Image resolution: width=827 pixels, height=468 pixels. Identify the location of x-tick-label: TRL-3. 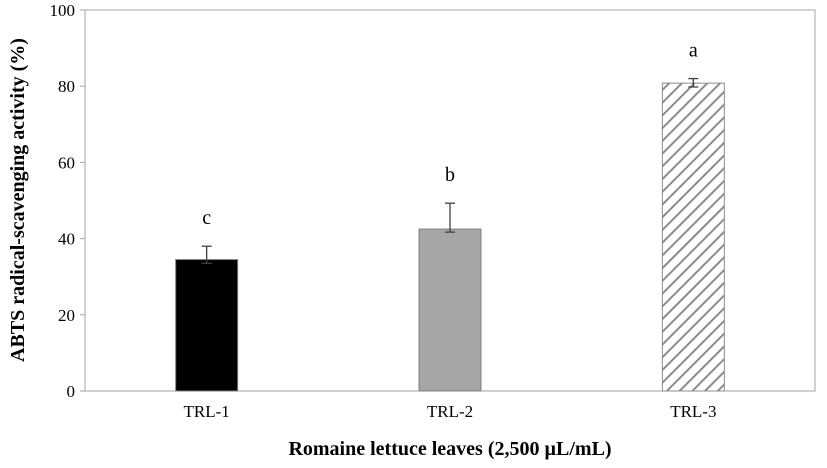
(693, 411).